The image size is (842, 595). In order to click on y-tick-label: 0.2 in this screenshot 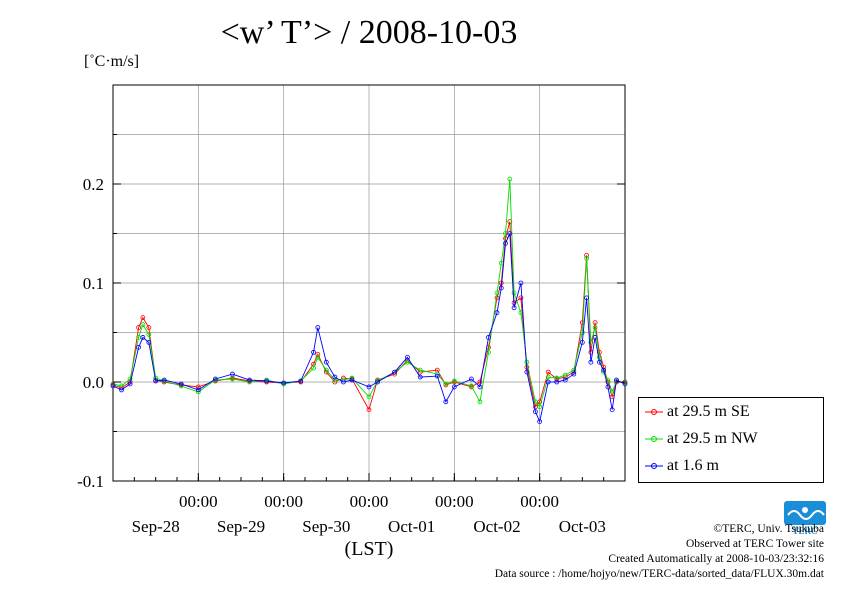, I will do `click(93, 184)`.